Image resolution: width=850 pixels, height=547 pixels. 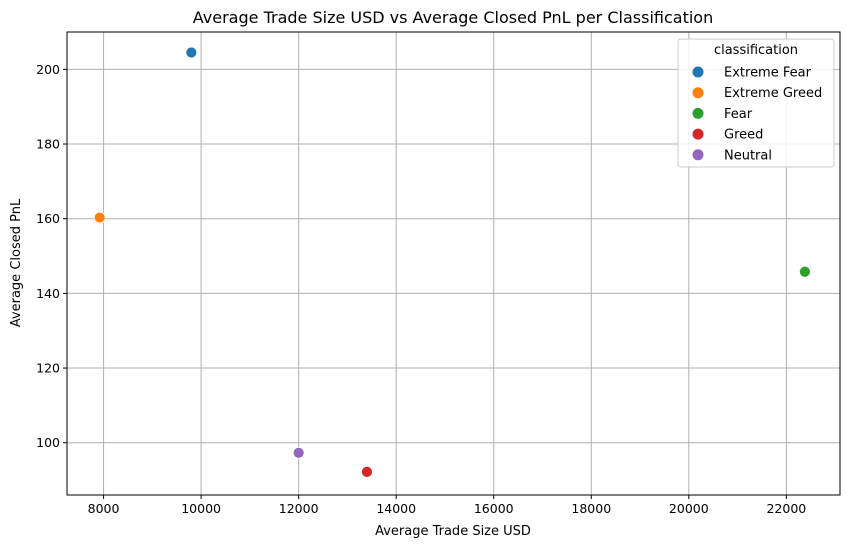 I want to click on y-tick-label: 100, so click(x=48, y=442).